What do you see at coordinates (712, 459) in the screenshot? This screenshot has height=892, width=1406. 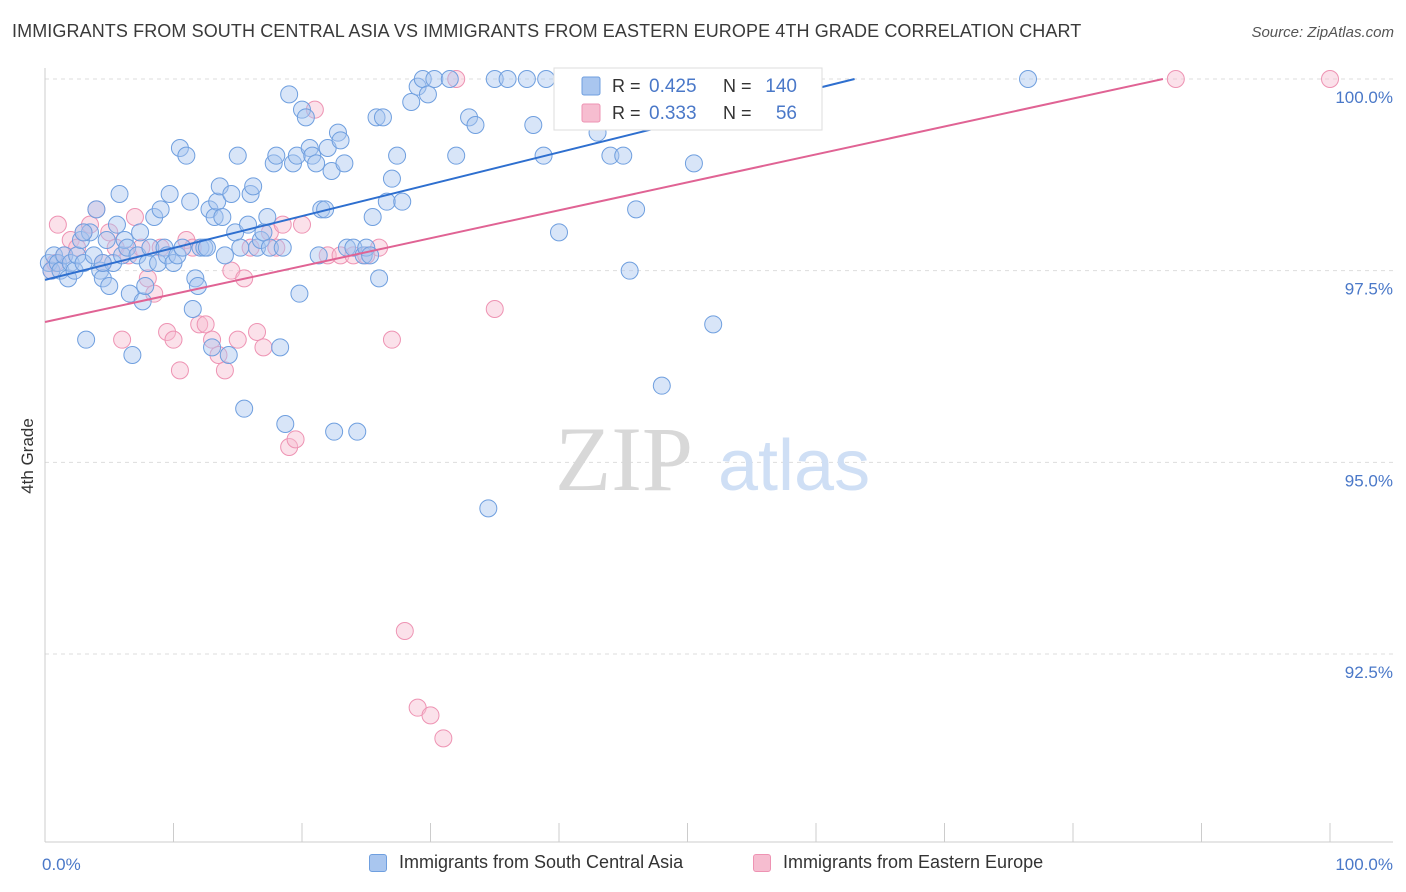 I see `watermark: ZIP atlas` at bounding box center [712, 459].